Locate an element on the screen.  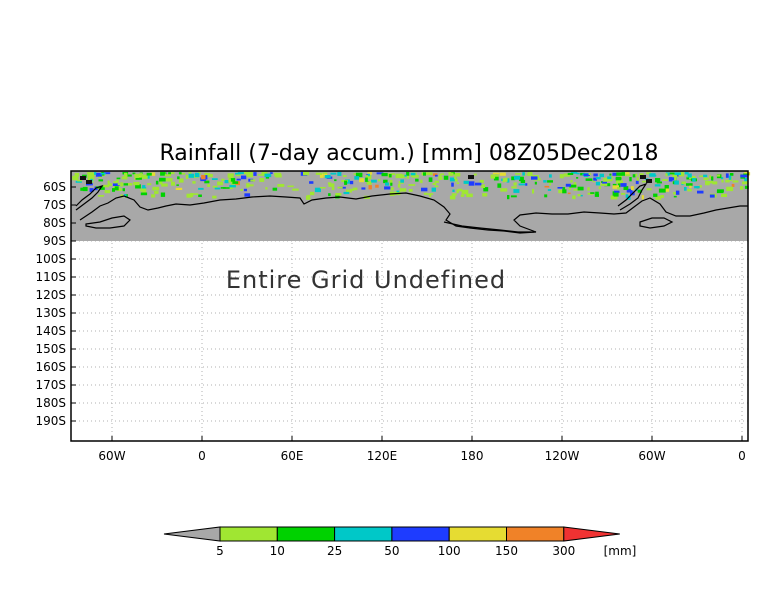
antarctica-coastline is located at coordinates (413, 213).